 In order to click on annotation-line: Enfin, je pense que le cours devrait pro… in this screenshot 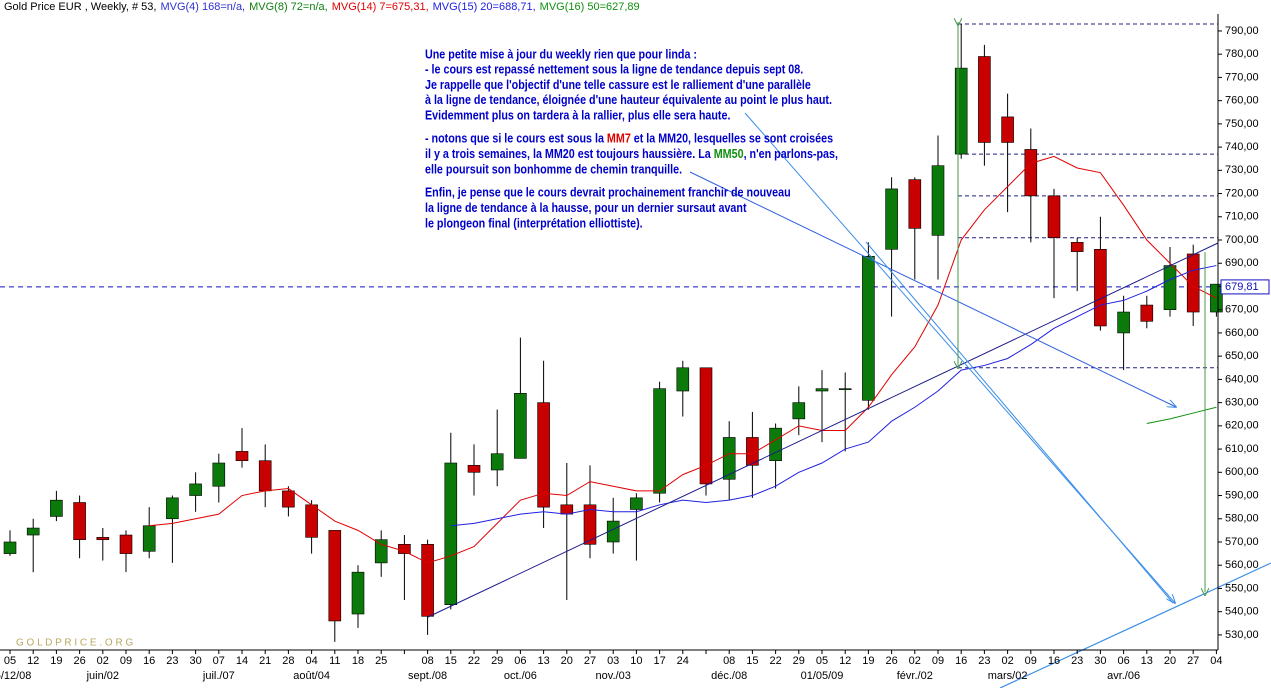, I will do `click(608, 193)`.